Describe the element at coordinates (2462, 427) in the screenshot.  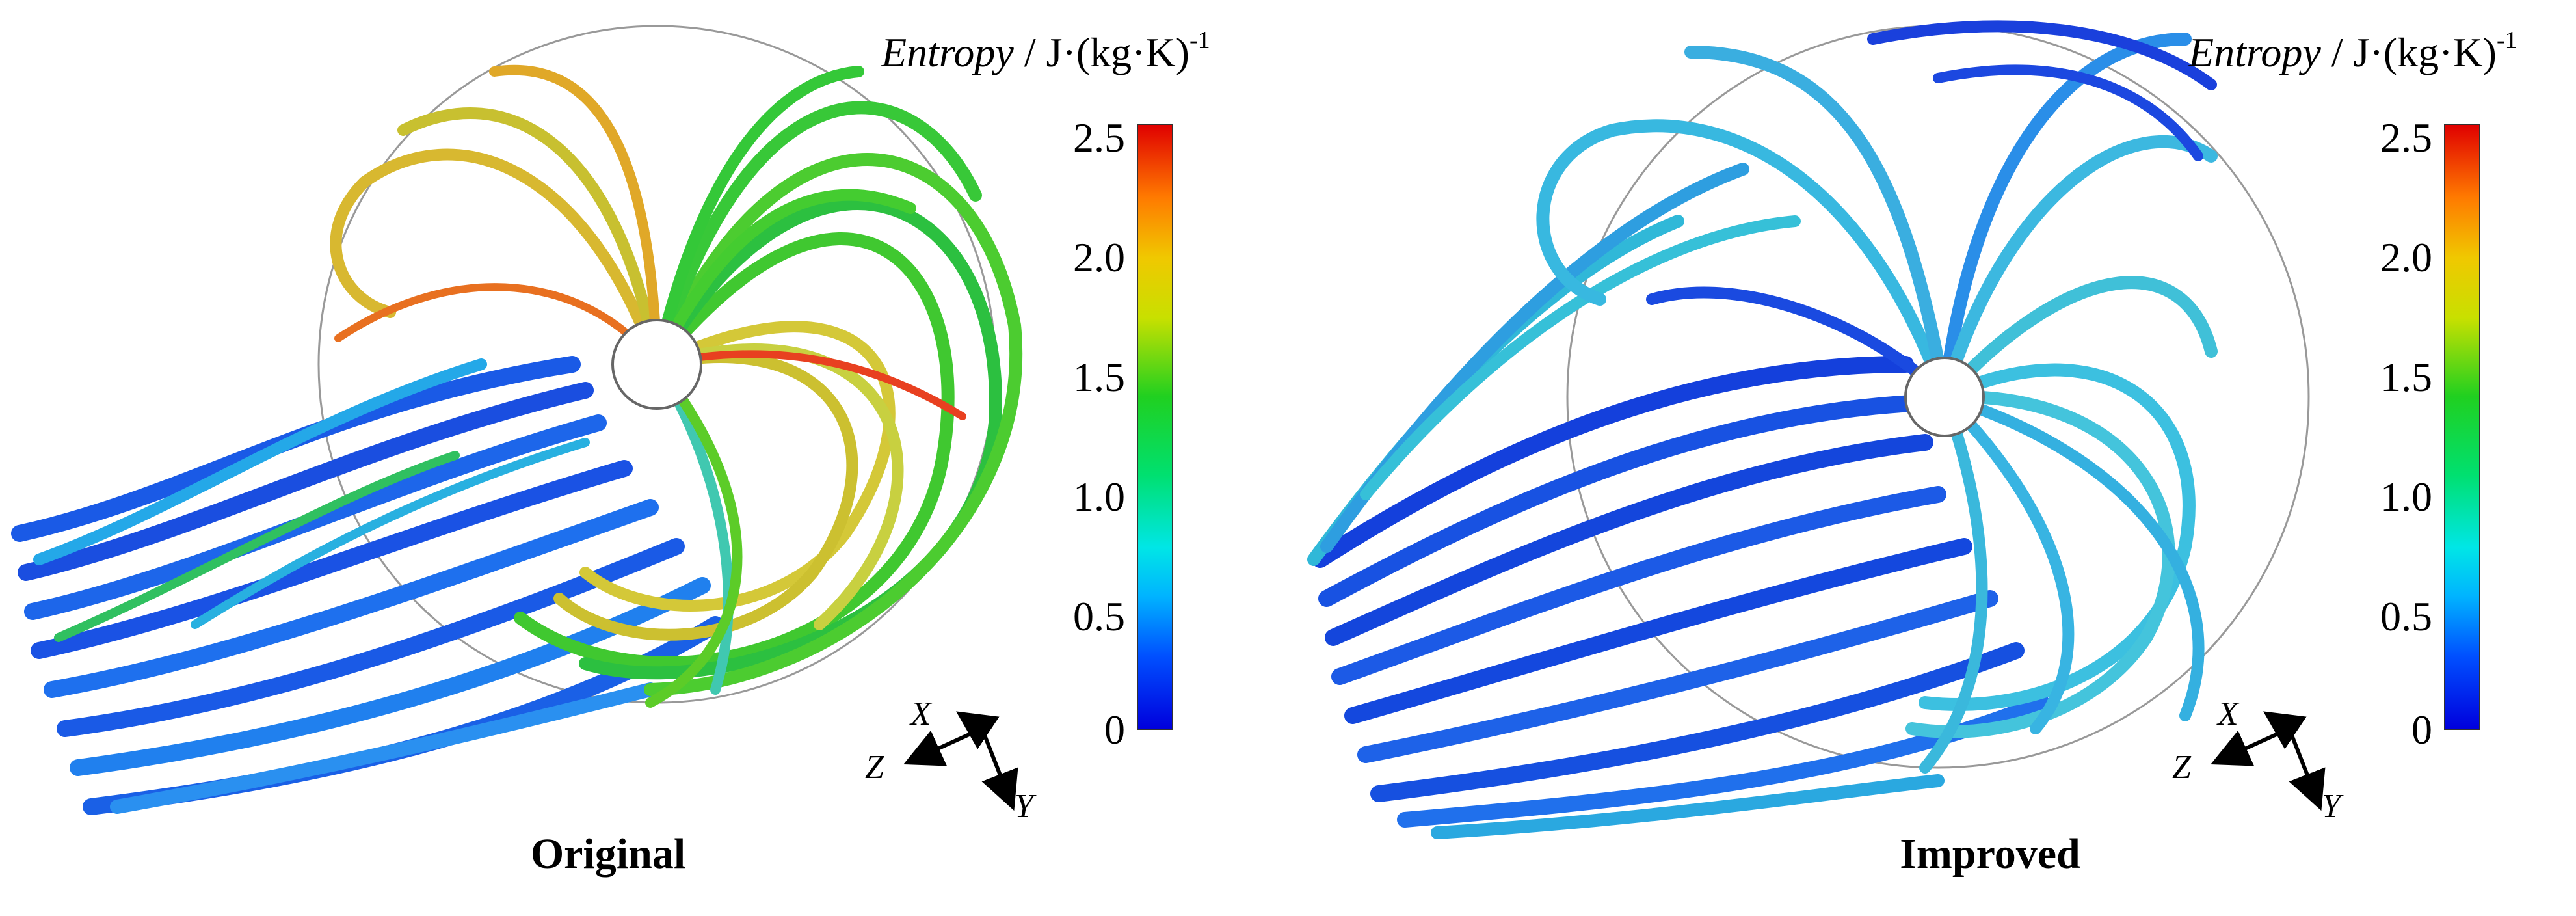
I see `colorbar-improved` at that location.